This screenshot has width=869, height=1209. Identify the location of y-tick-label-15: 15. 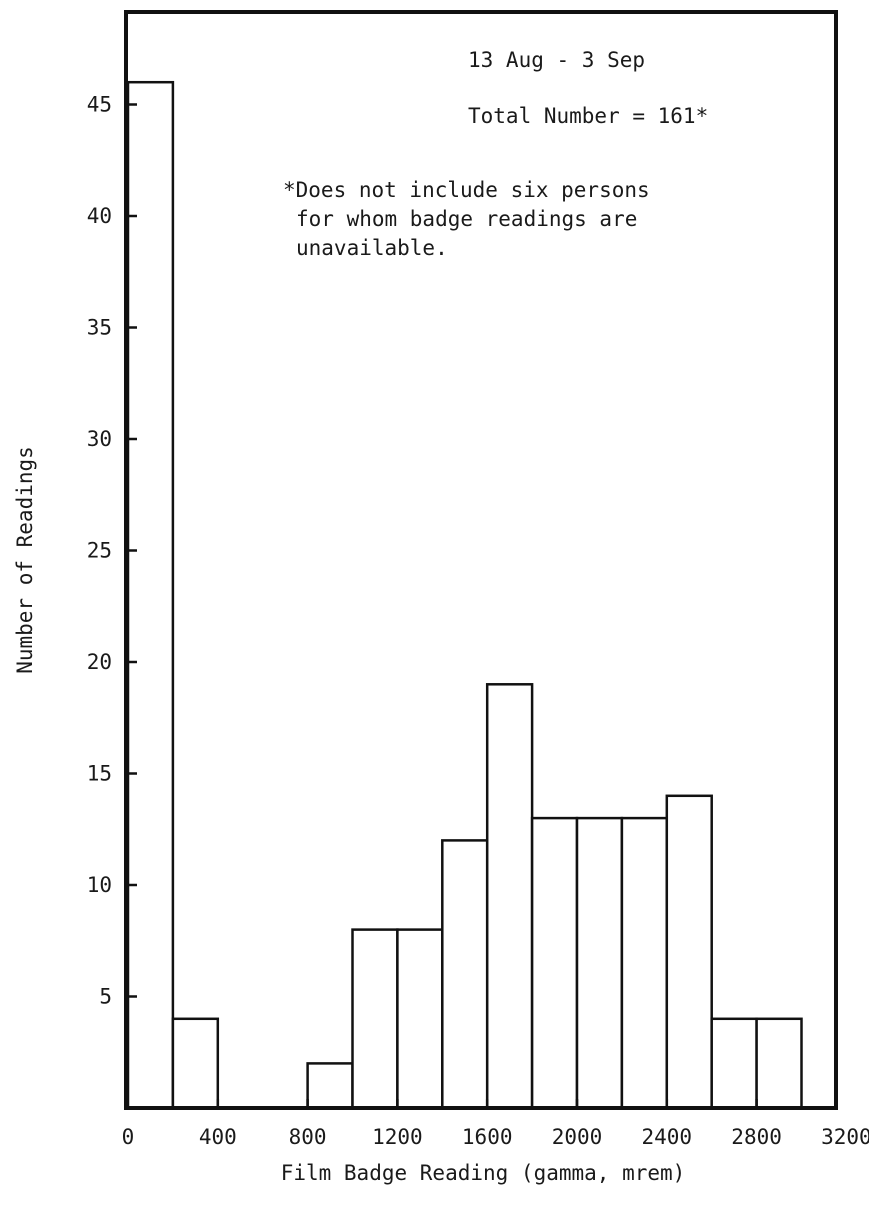
(99, 774).